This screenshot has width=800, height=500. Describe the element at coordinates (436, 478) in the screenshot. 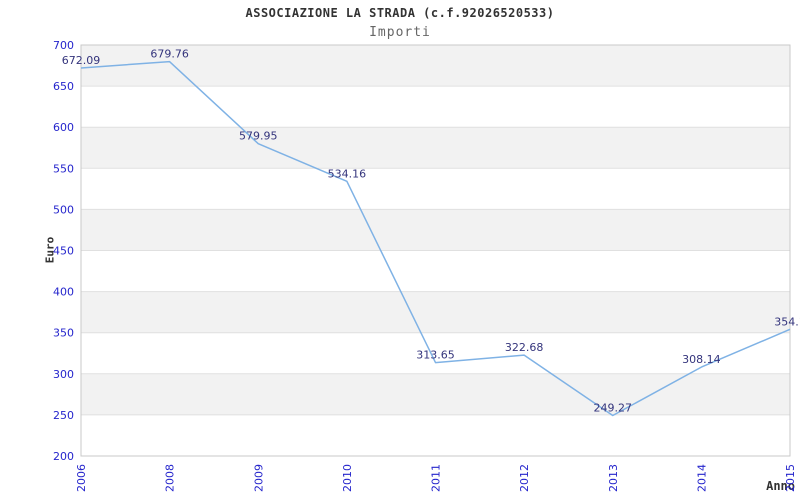

I see `x-tick-label: 2011` at that location.